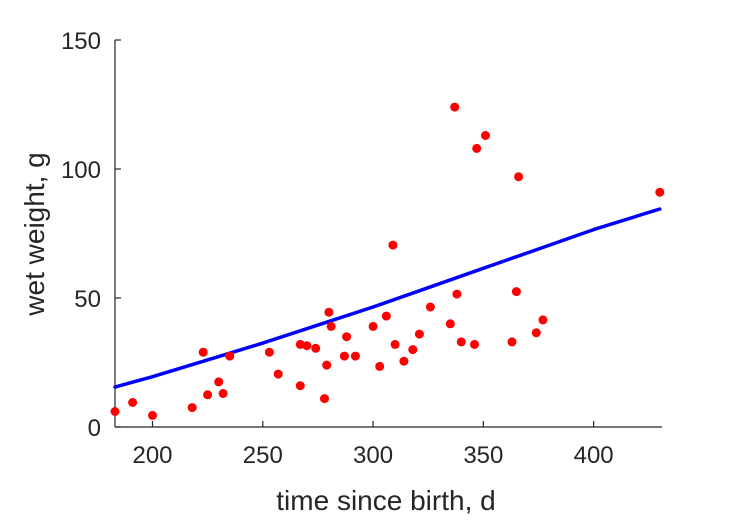  What do you see at coordinates (94, 428) in the screenshot?
I see `y-tick-label: 0` at bounding box center [94, 428].